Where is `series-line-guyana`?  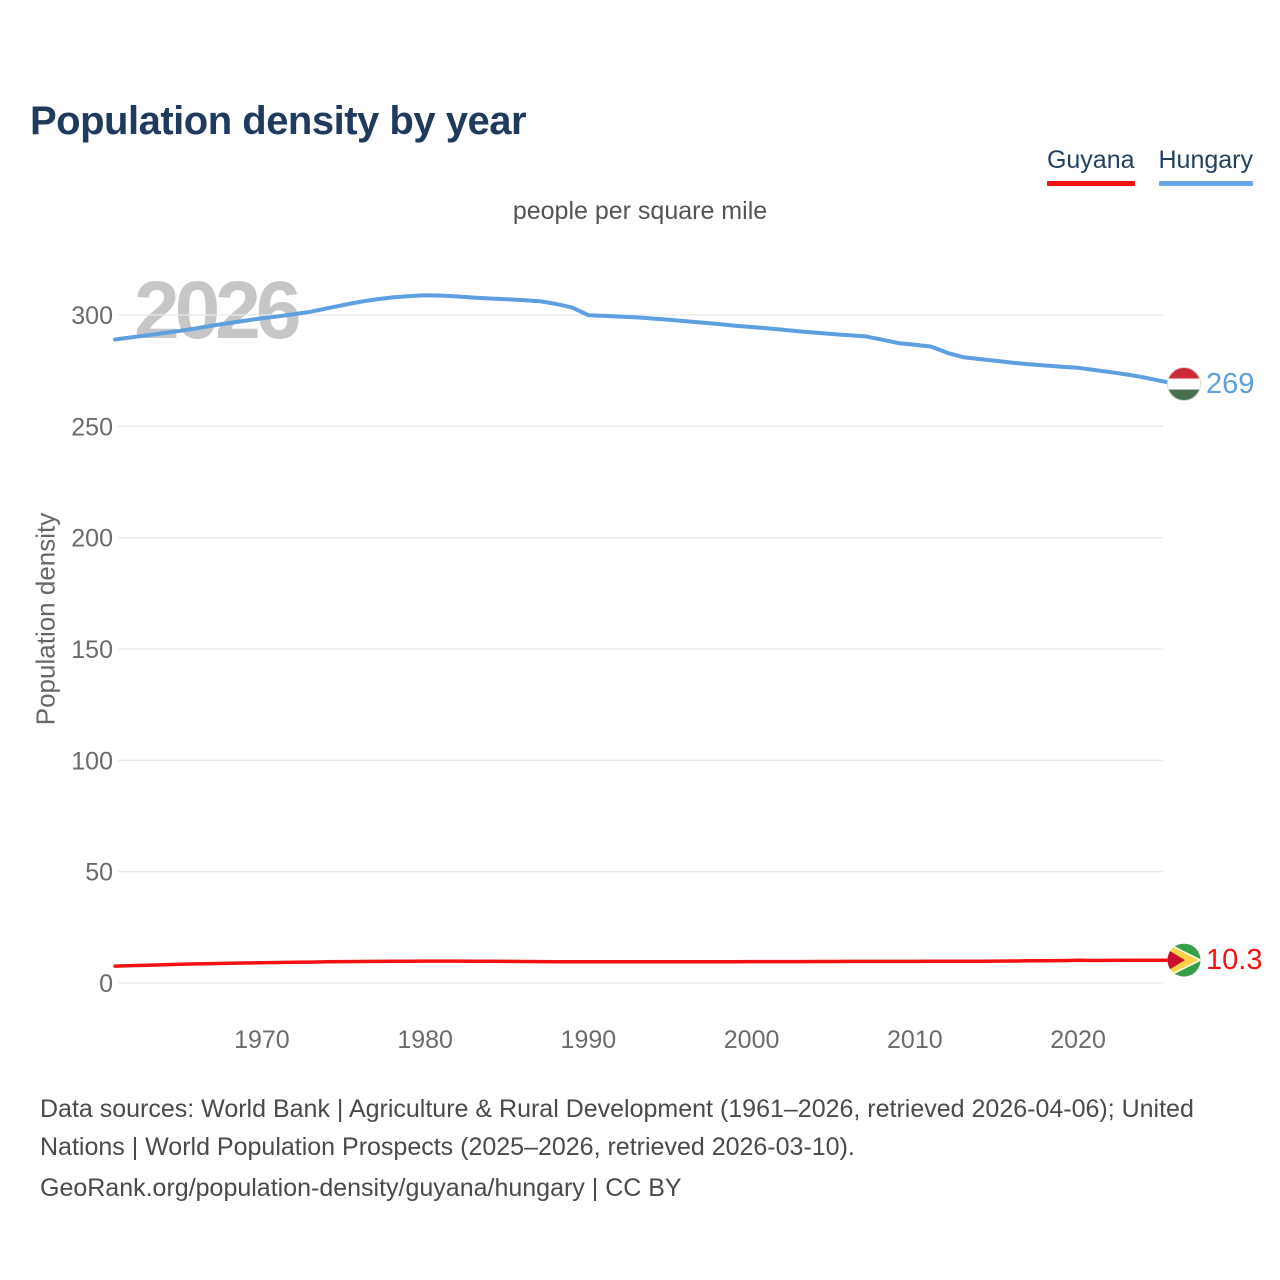 series-line-guyana is located at coordinates (645, 963).